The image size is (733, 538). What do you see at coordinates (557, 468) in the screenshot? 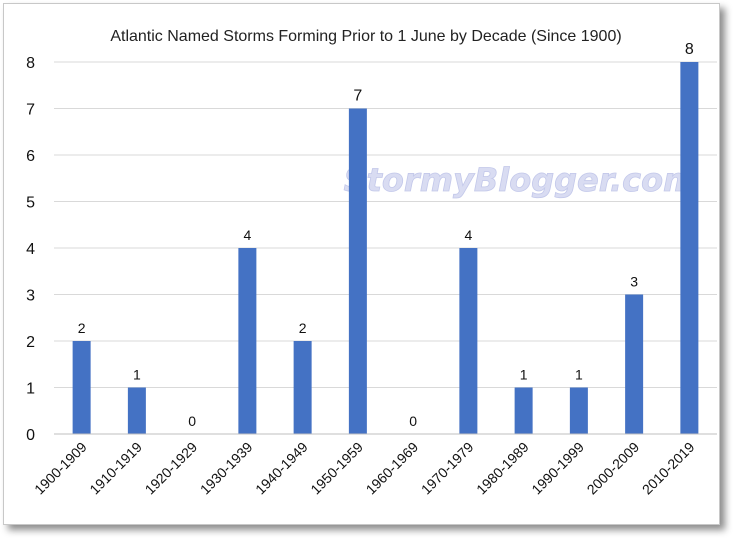
I see `x-tick-label: 1990-1999` at bounding box center [557, 468].